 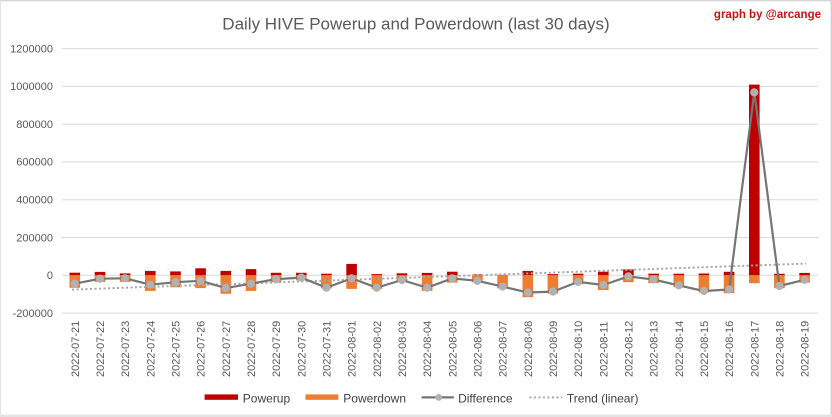 What do you see at coordinates (767, 15) in the screenshot?
I see `svg-text: graph by @arcange` at bounding box center [767, 15].